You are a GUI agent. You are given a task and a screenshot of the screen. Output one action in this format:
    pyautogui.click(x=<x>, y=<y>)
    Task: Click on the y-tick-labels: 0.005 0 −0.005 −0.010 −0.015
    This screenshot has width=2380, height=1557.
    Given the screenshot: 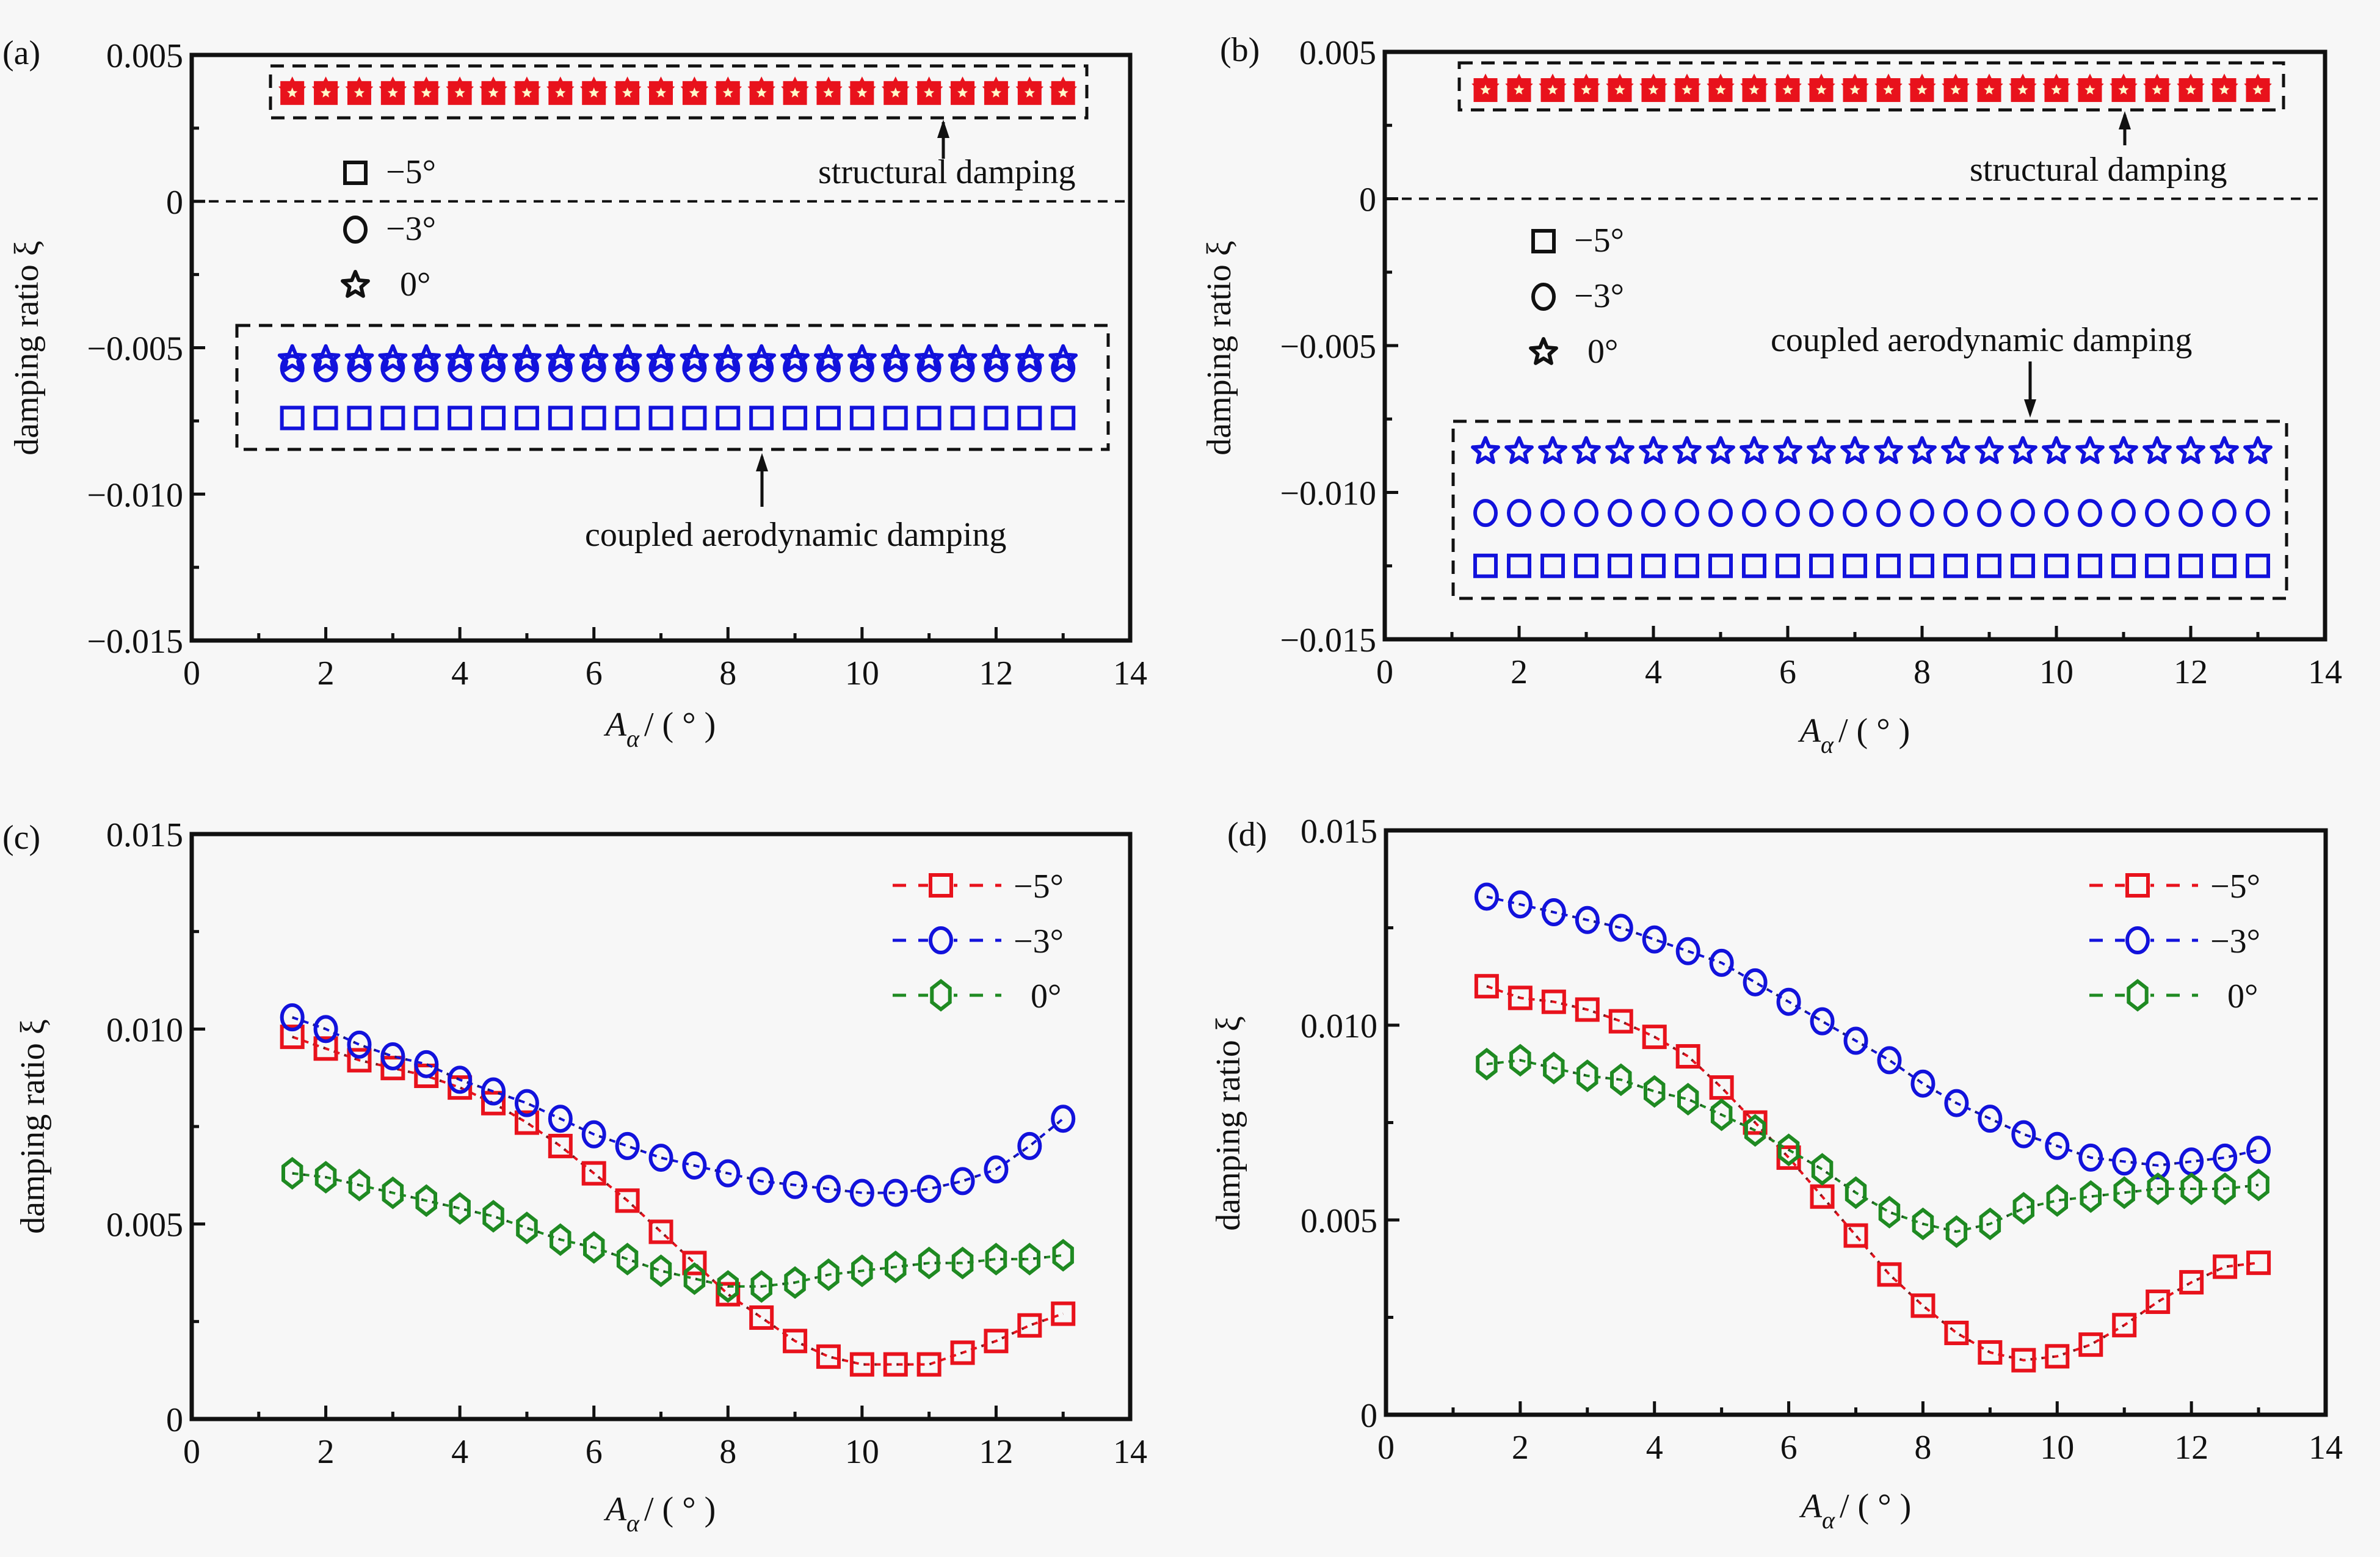 What is the action you would take?
    pyautogui.click(x=1328, y=346)
    